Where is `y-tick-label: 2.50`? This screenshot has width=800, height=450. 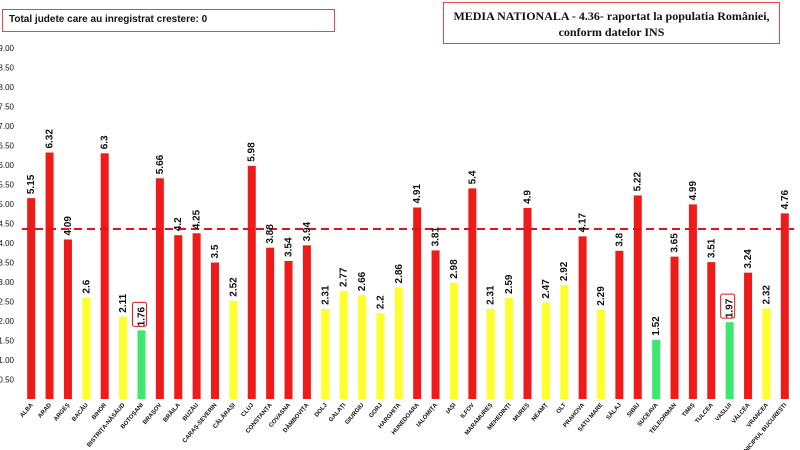
y-tick-label: 2.50 is located at coordinates (7, 302).